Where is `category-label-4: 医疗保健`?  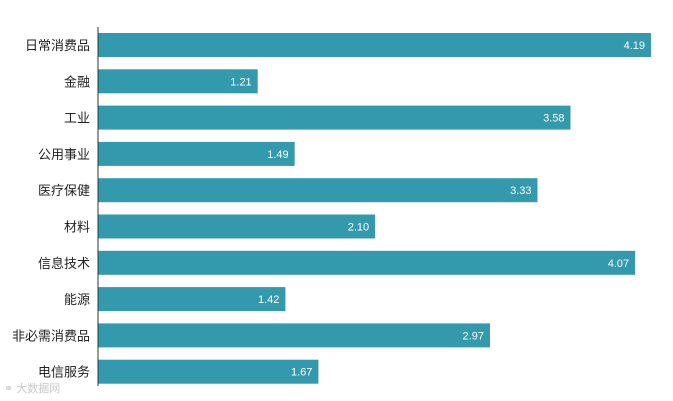 category-label-4: 医疗保健 is located at coordinates (64, 191).